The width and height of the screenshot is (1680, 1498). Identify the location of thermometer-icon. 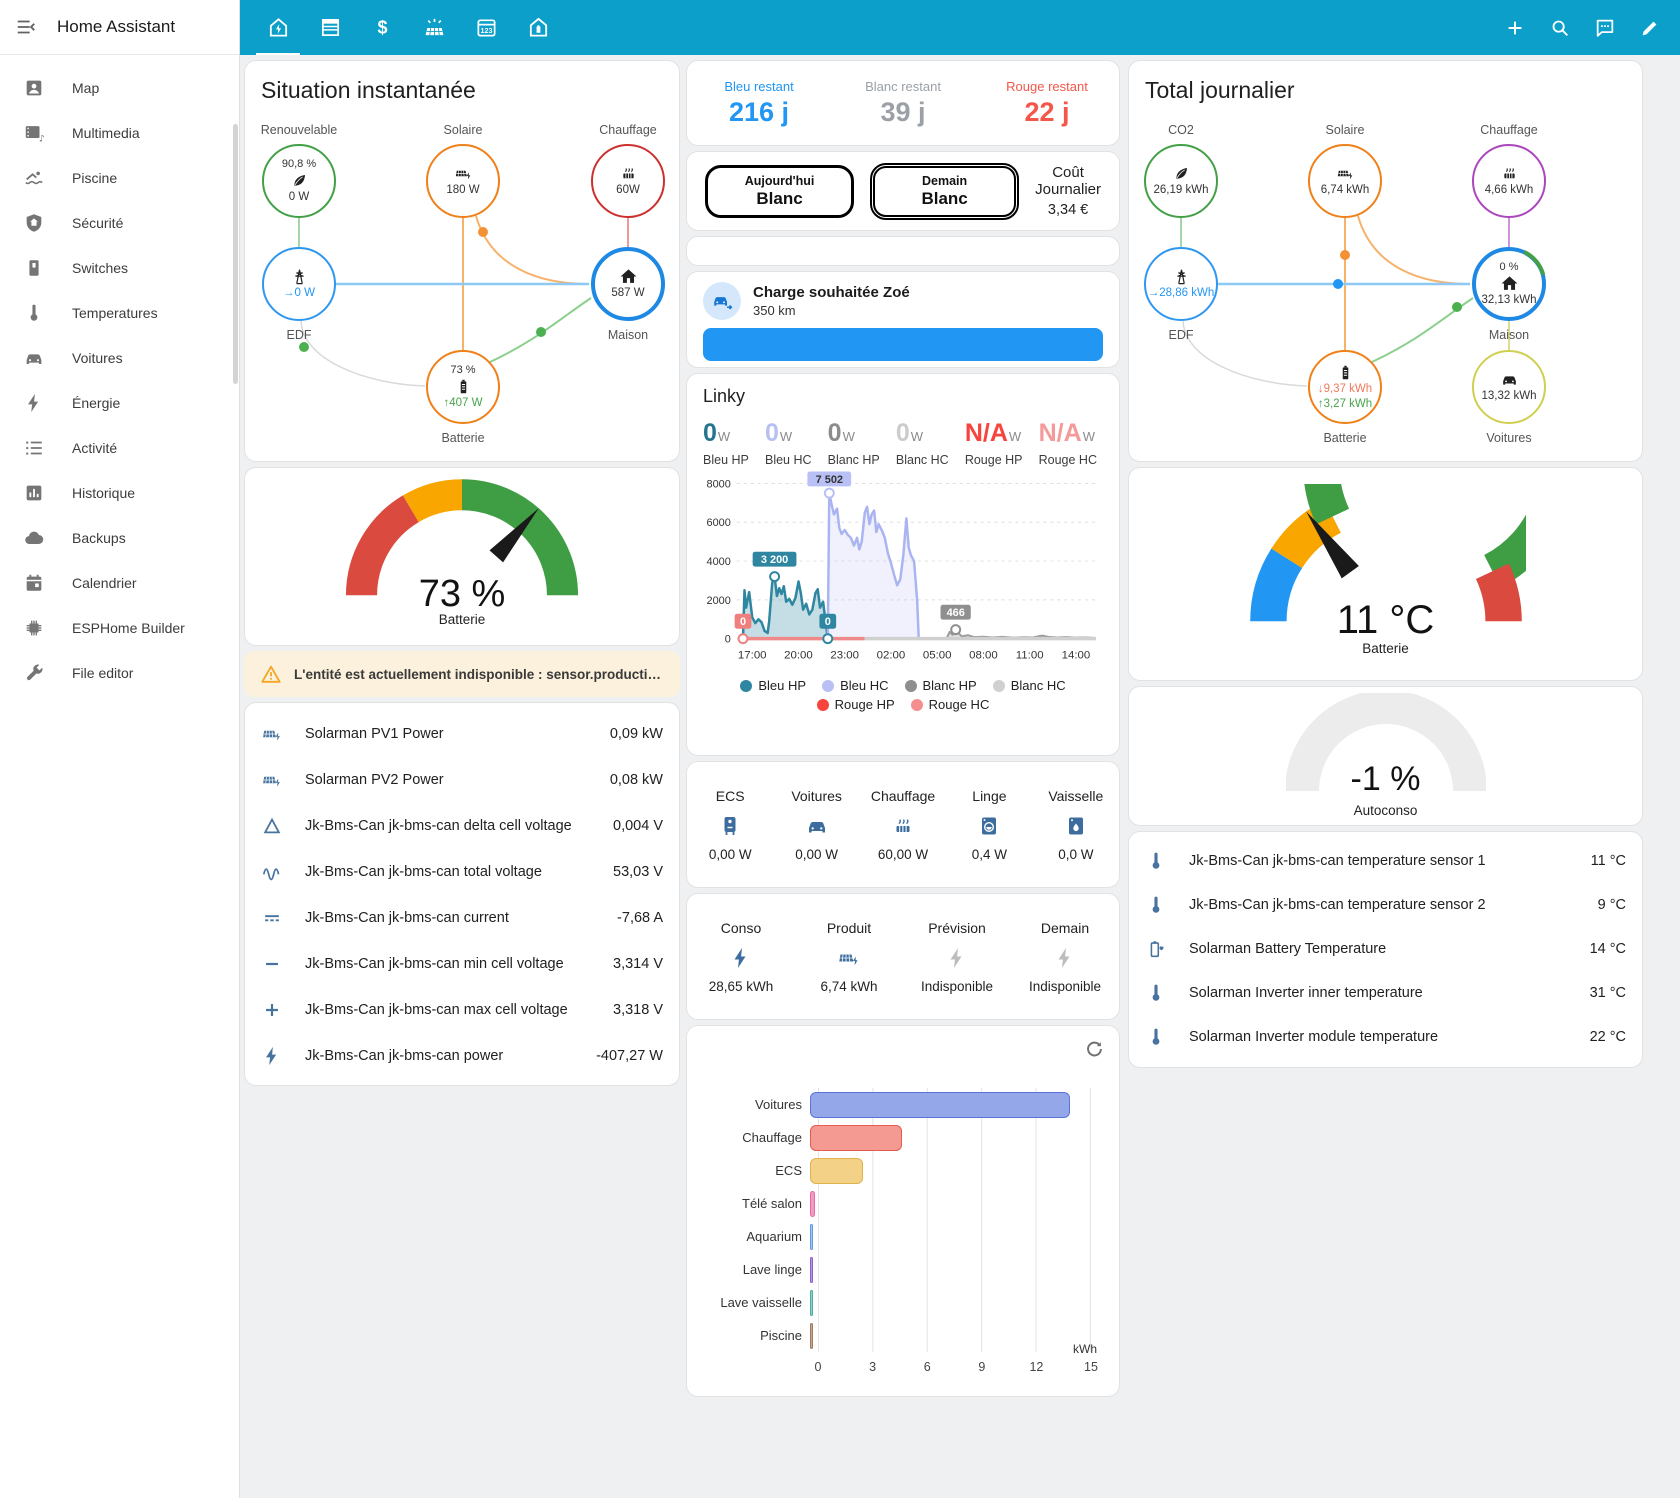
(34, 313).